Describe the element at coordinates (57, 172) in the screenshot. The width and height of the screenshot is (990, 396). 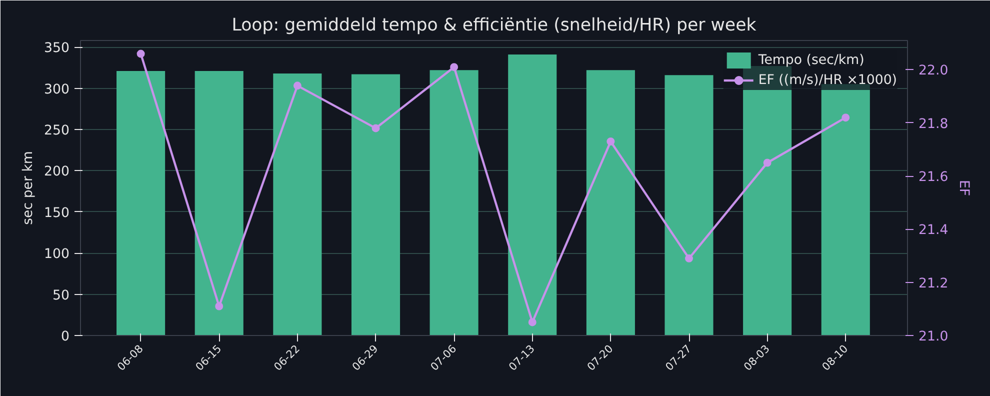
I see `y-tick-label: 200` at that location.